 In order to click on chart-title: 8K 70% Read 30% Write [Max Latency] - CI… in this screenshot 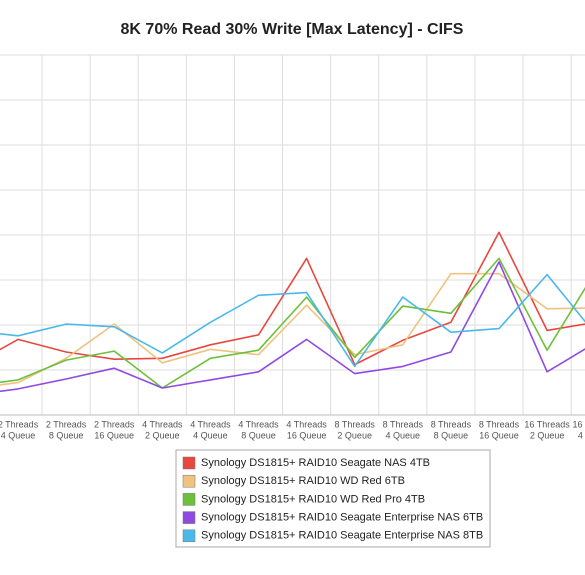, I will do `click(292, 29)`.